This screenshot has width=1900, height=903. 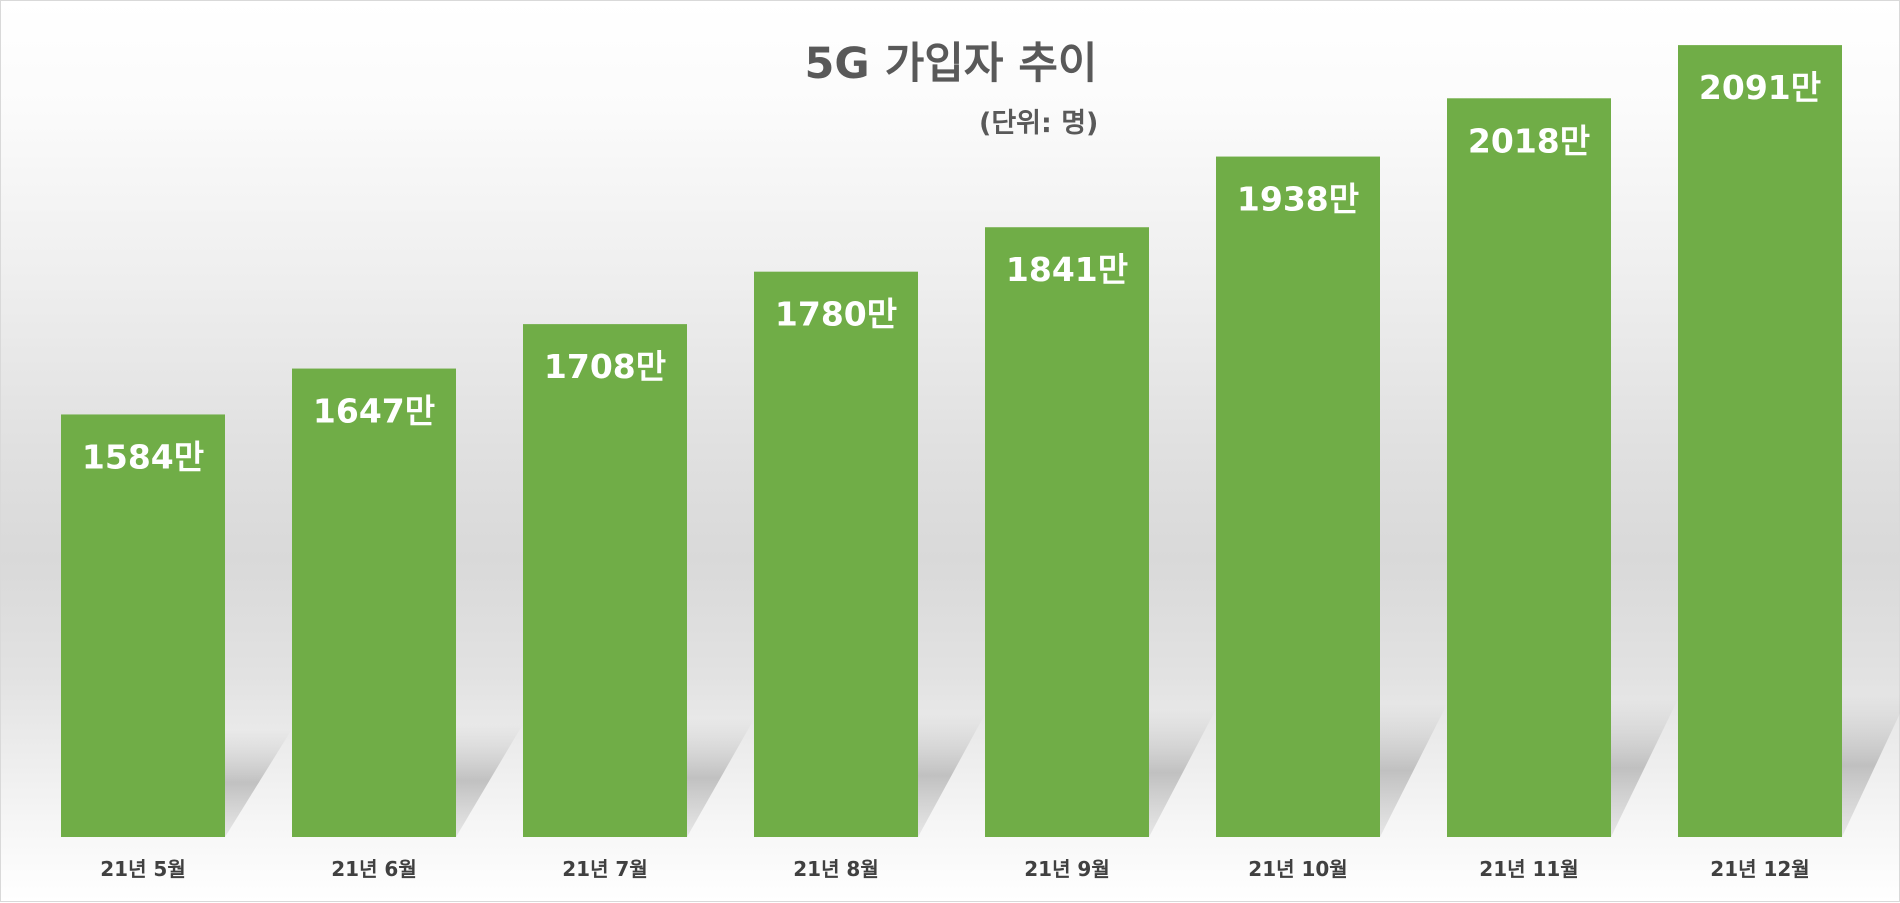 What do you see at coordinates (1529, 140) in the screenshot?
I see `data-label: 2018만` at bounding box center [1529, 140].